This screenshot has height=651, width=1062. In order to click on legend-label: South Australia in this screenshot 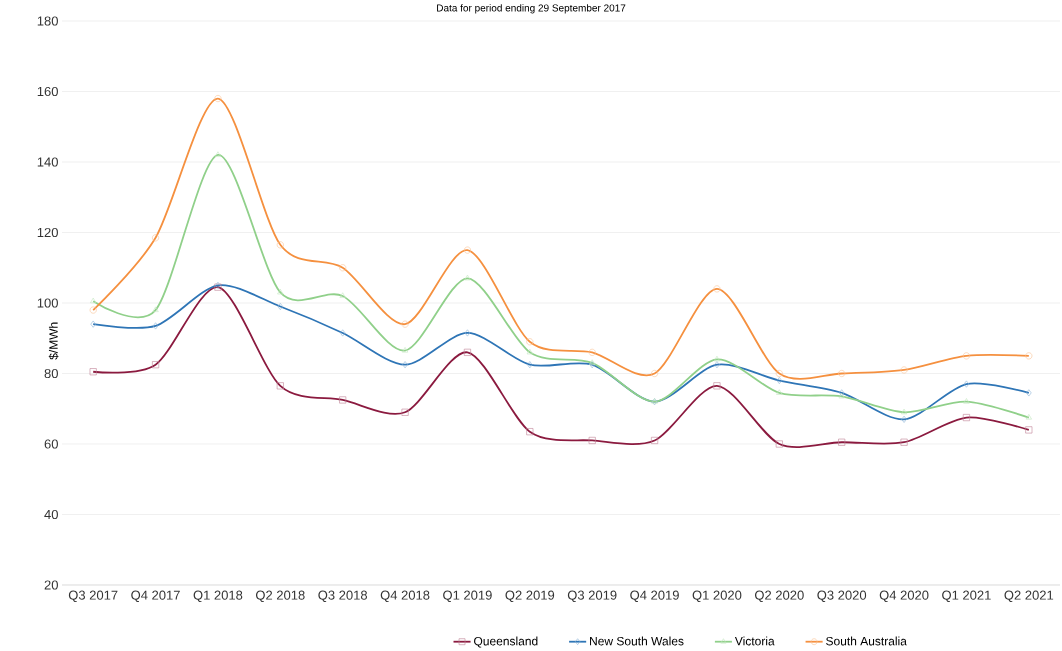, I will do `click(866, 641)`.